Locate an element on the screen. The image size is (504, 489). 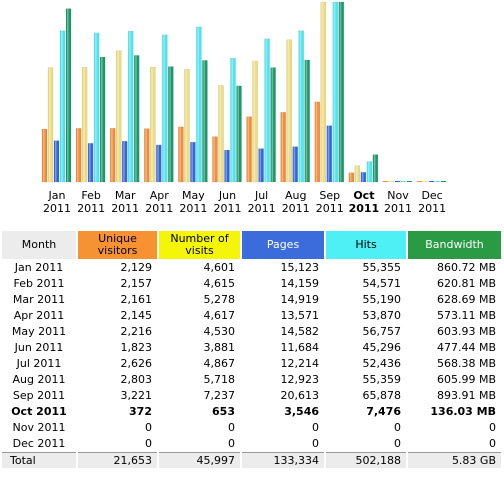
x-tick-label-month: Dec is located at coordinates (431, 195).